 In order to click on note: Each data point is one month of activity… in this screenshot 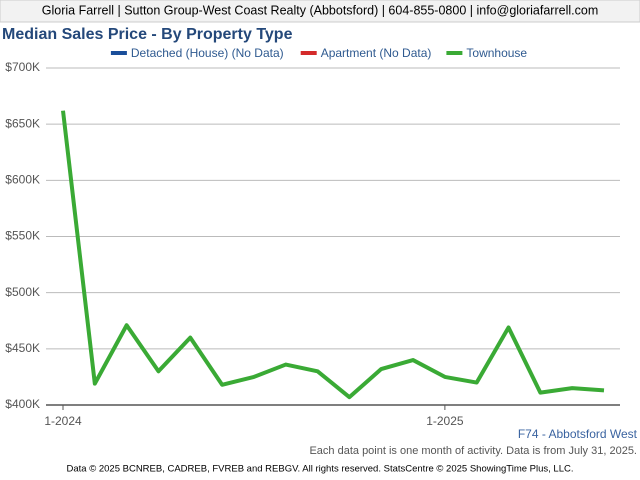, I will do `click(473, 451)`.